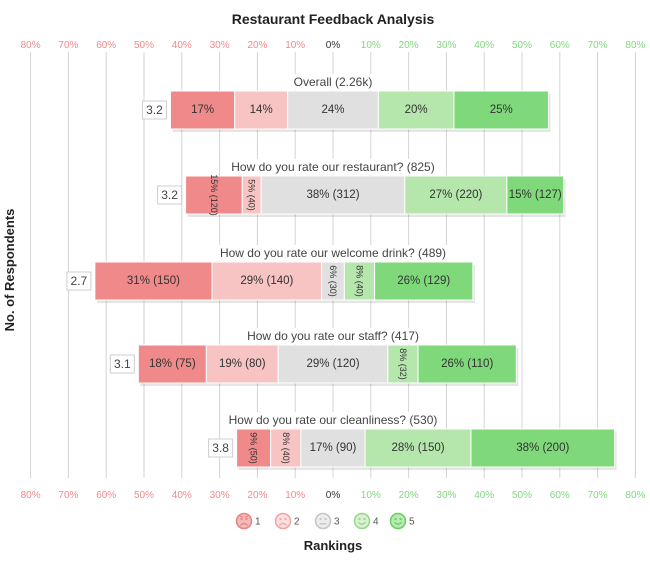 This screenshot has width=650, height=567. I want to click on segment-label: 28% (150), so click(418, 448).